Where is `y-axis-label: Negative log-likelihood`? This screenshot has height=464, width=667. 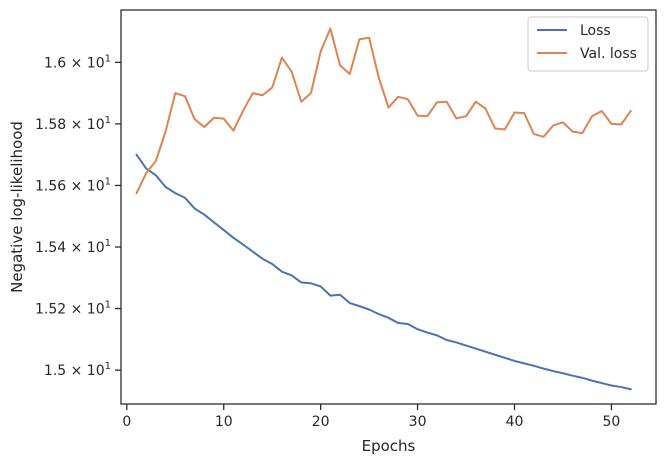 y-axis-label: Negative log-likelihood is located at coordinates (17, 207).